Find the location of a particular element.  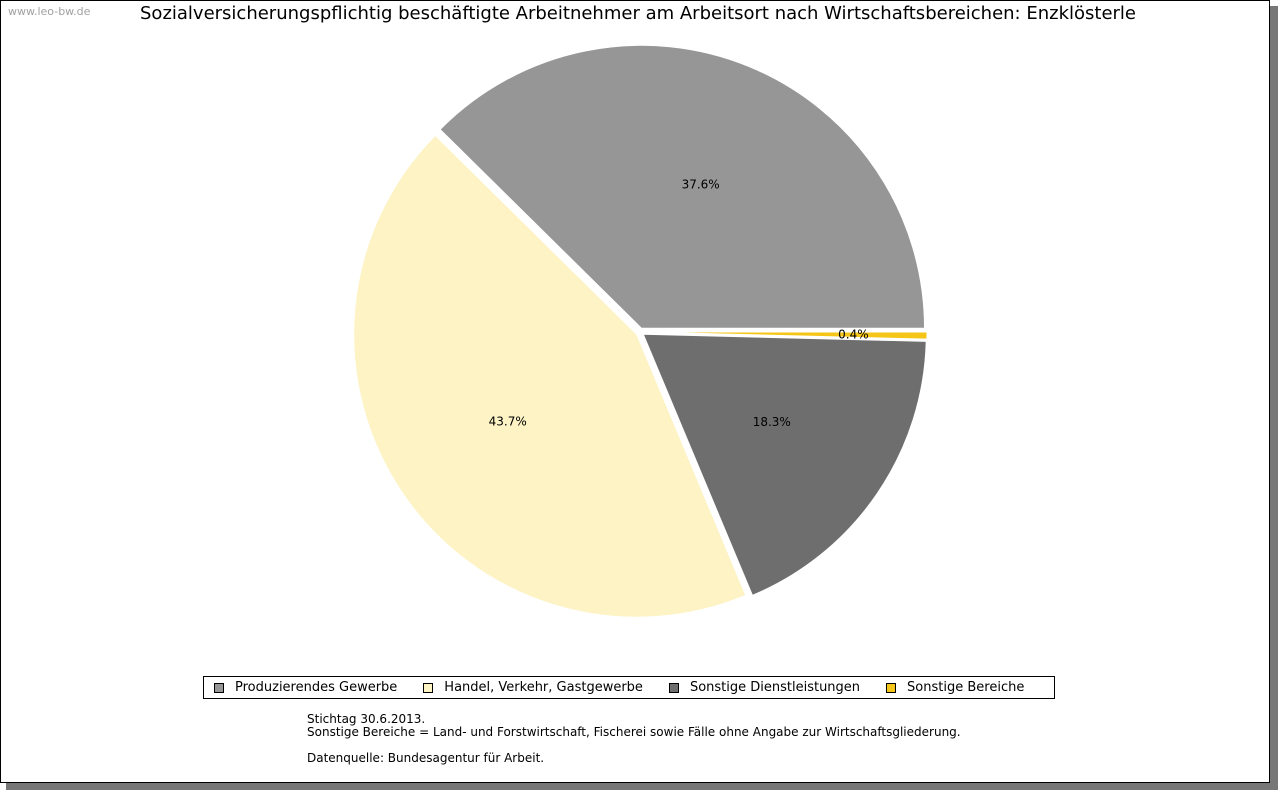

legend-item: Handel, Verkehr, Gastgewerbe is located at coordinates (533, 687).